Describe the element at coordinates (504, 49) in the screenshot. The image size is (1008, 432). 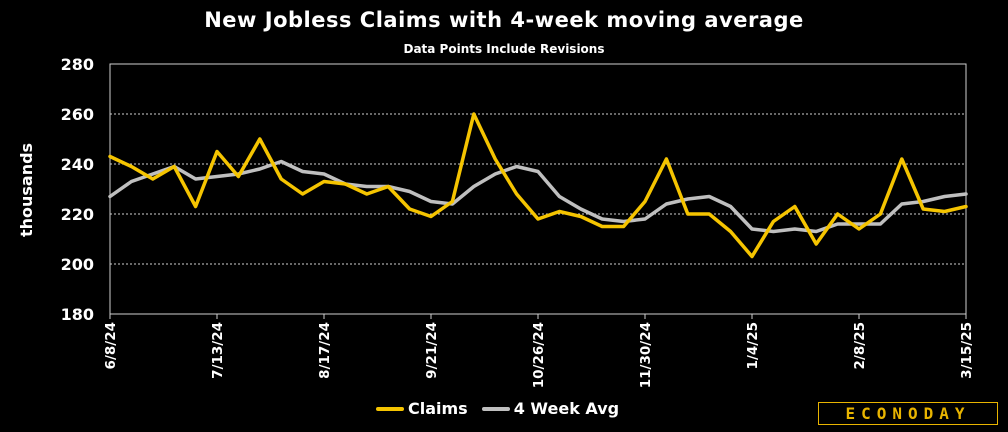
I see `chart-subtitle: Data Points Include Revisions` at that location.